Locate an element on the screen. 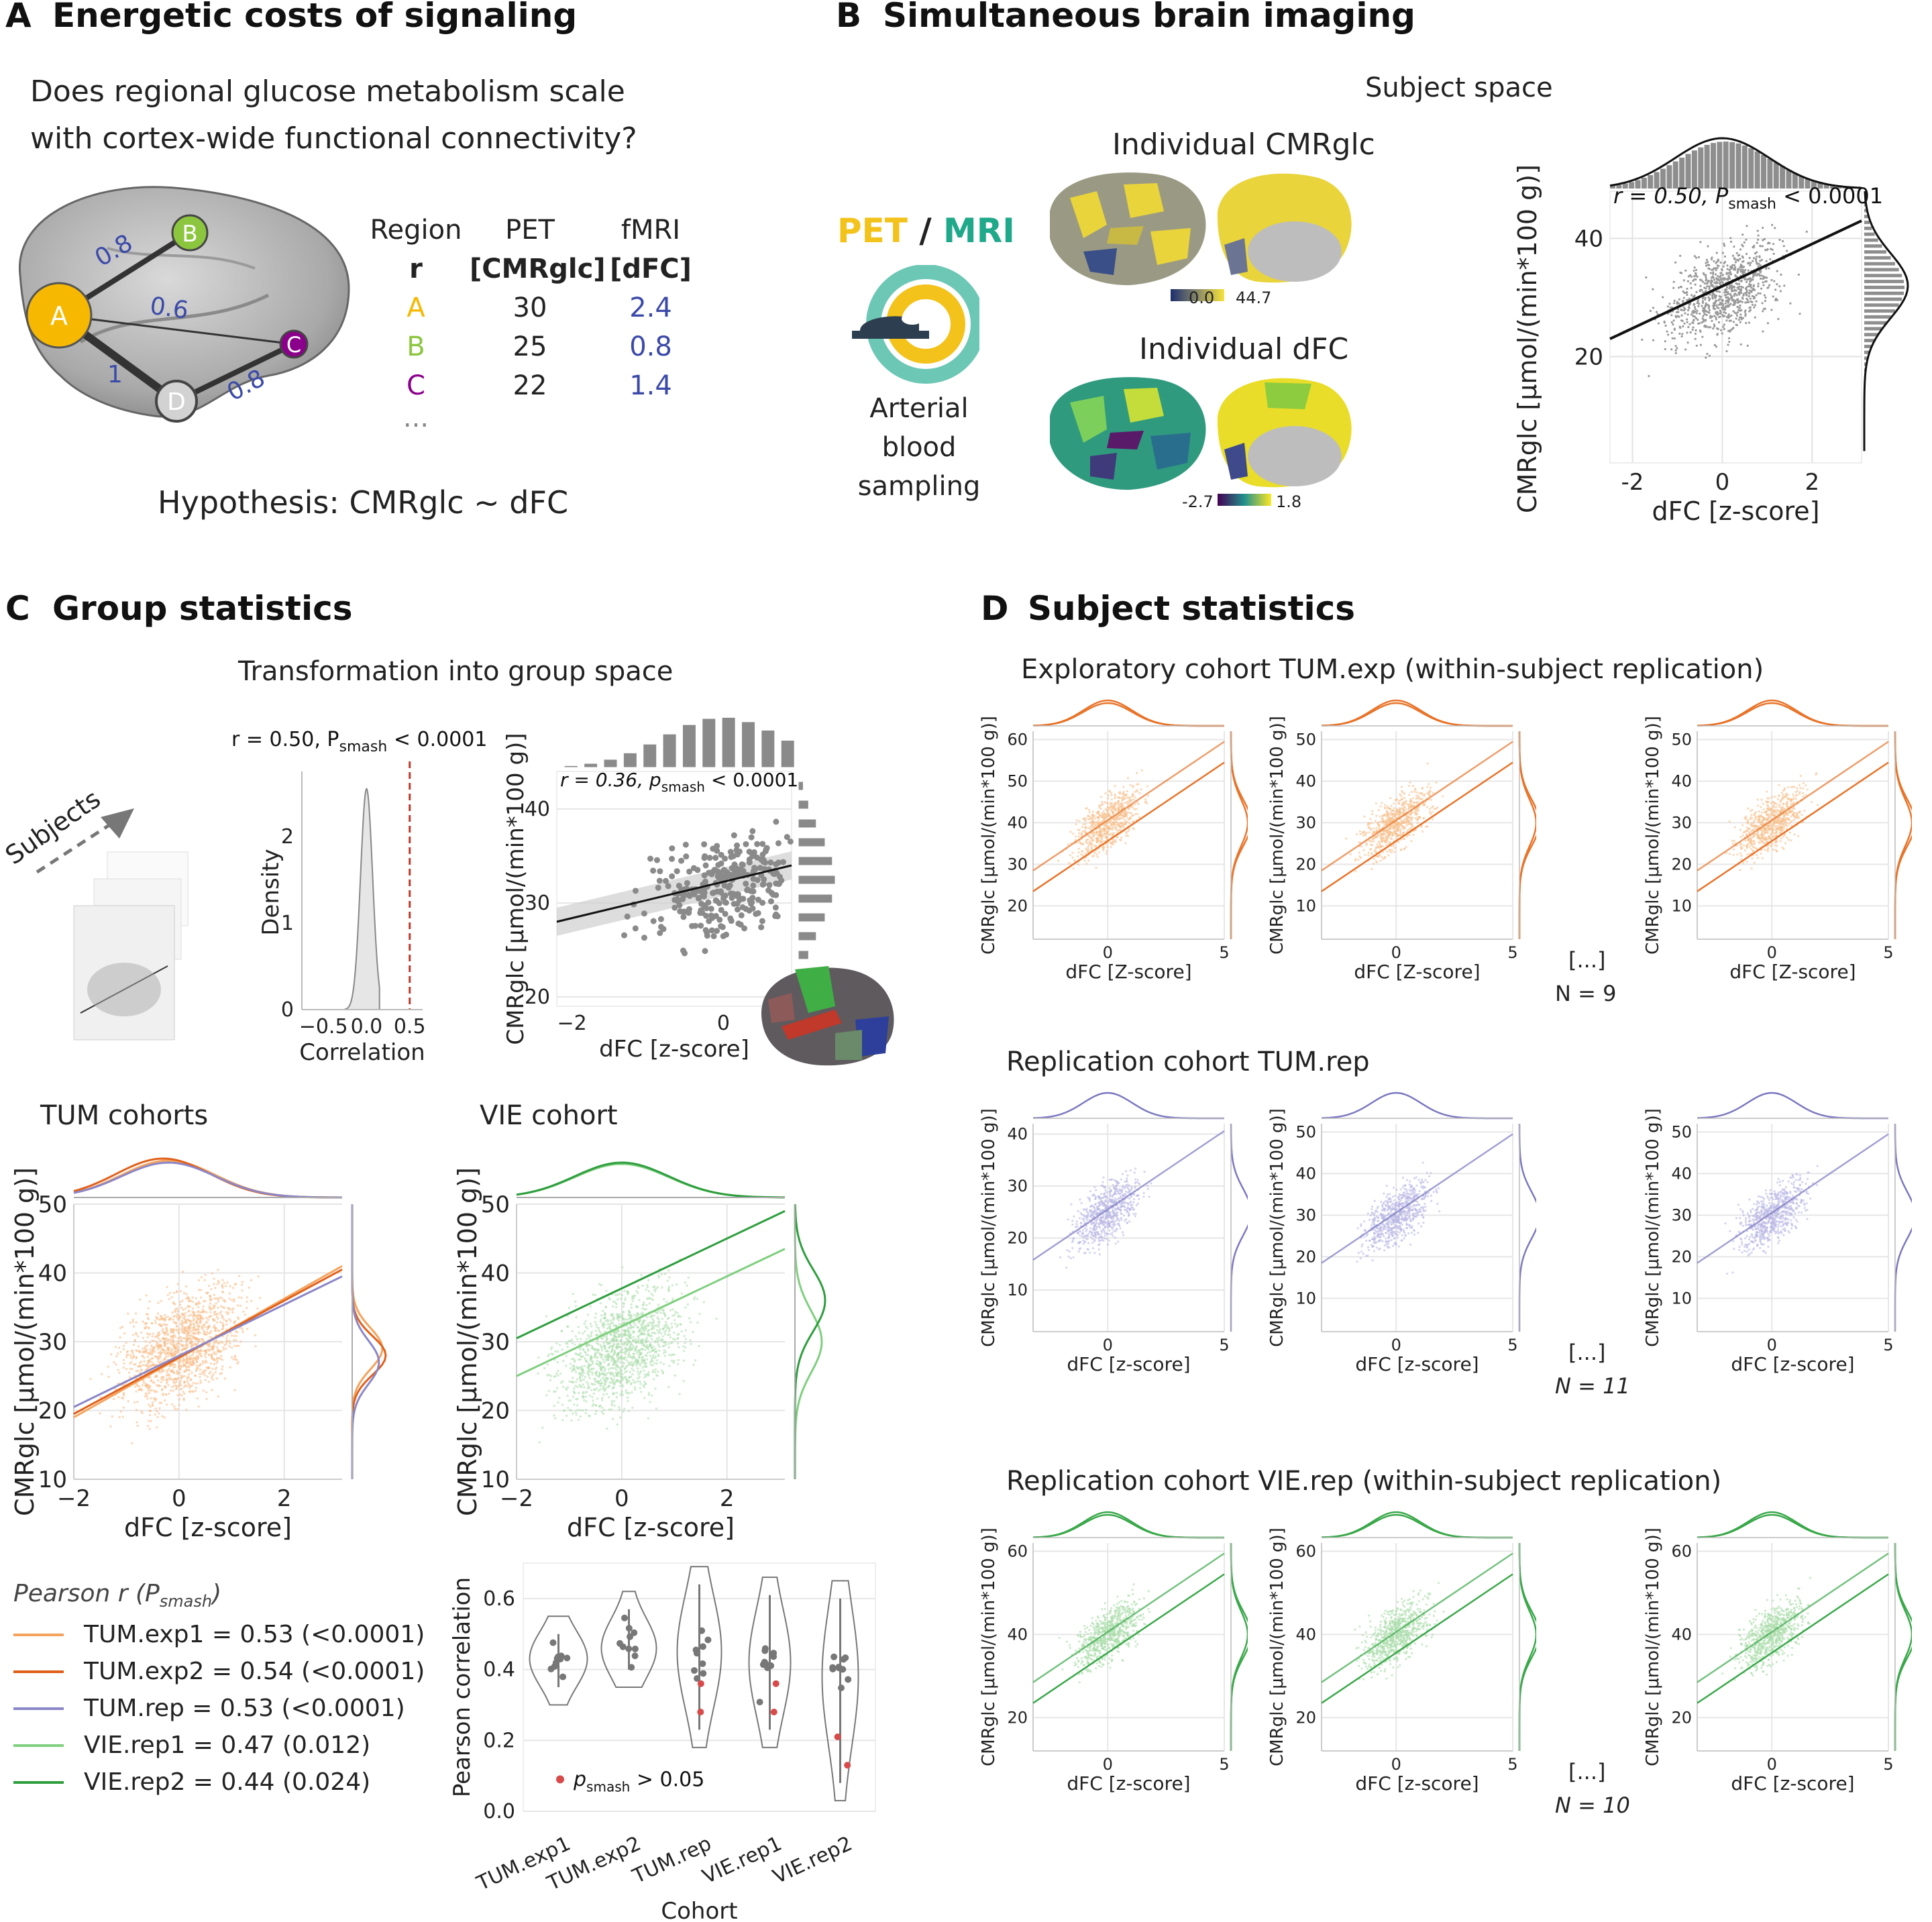 This screenshot has width=1932, height=1922. brain-network-diagram: 0.8 0.6 1 0.8 A B C D is located at coordinates (184, 304).